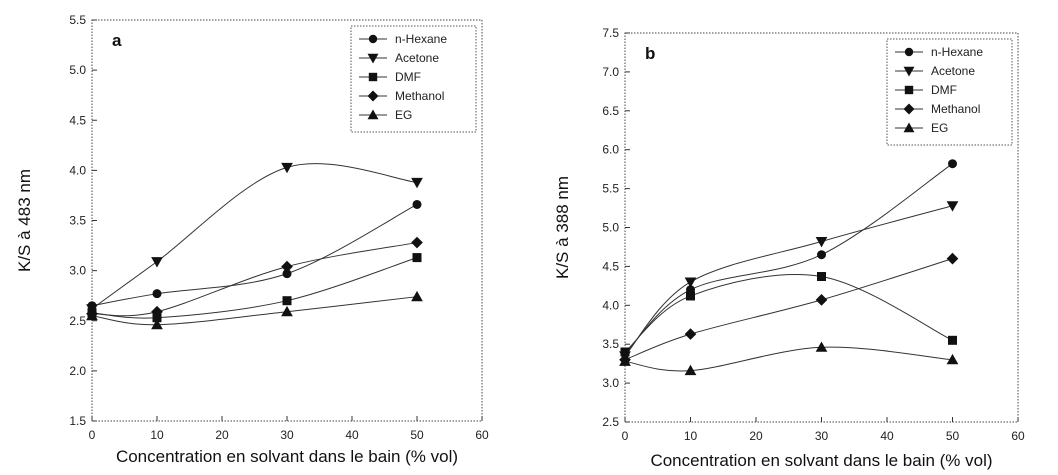 This screenshot has width=1058, height=475. Describe the element at coordinates (625, 436) in the screenshot. I see `x-tick-label: 0` at that location.